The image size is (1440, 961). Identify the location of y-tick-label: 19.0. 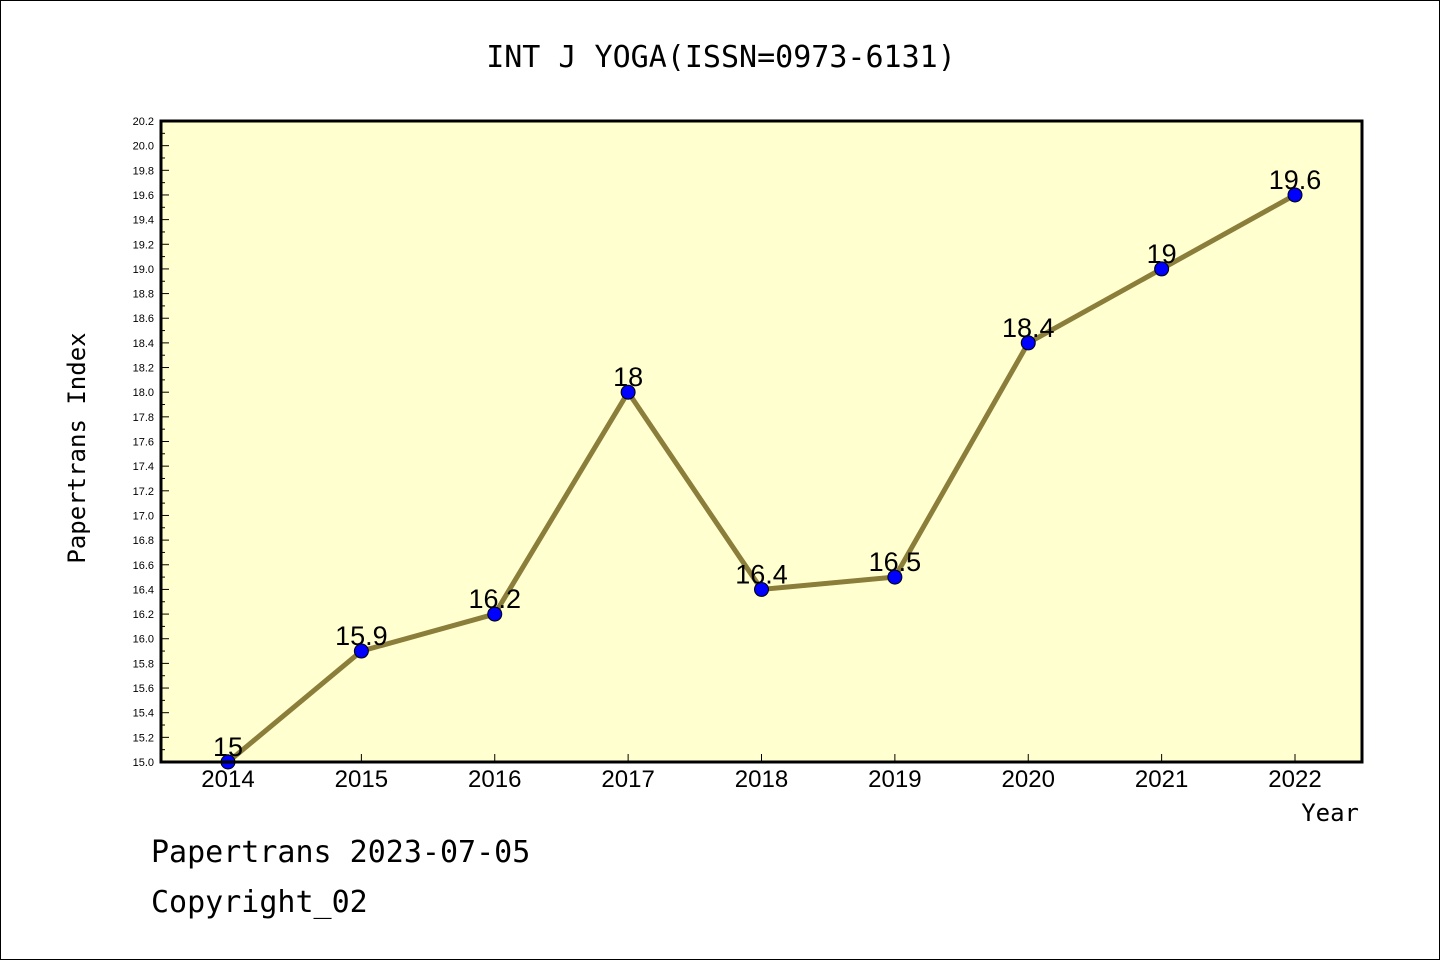
(143, 270).